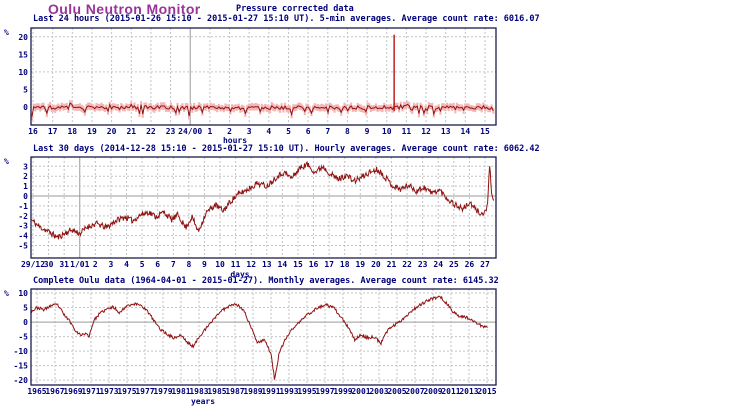  I want to click on x-tick-label: 2003, so click(378, 391).